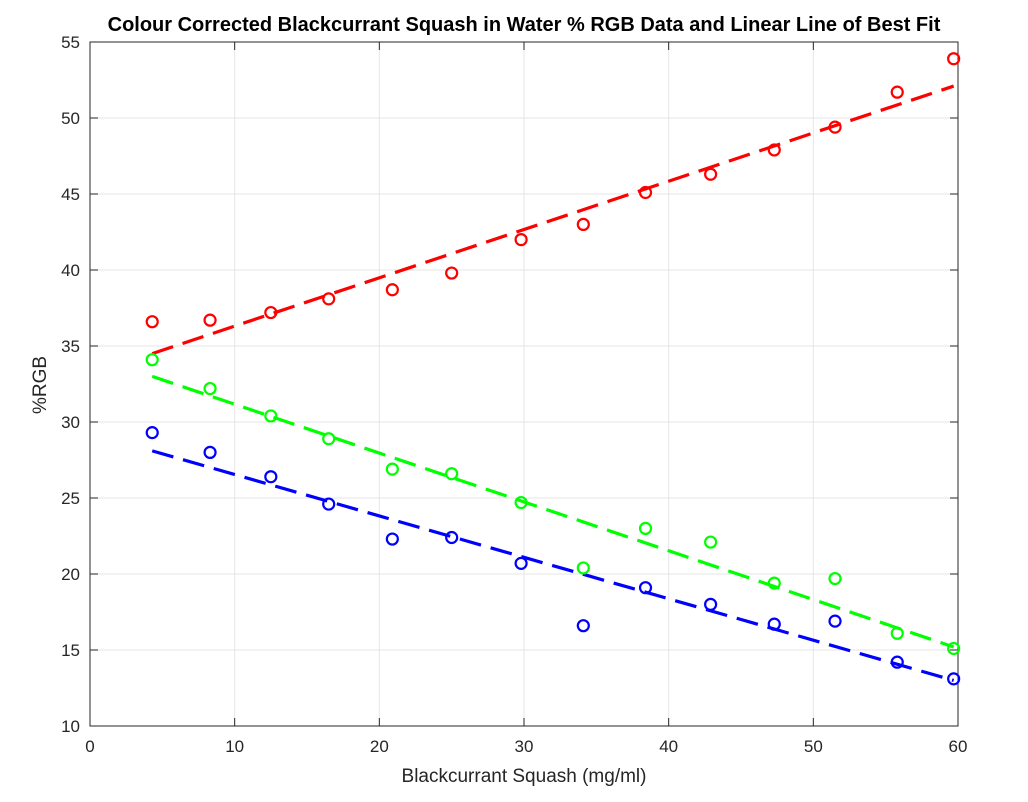  What do you see at coordinates (70, 650) in the screenshot?
I see `y-tick-label: 15` at bounding box center [70, 650].